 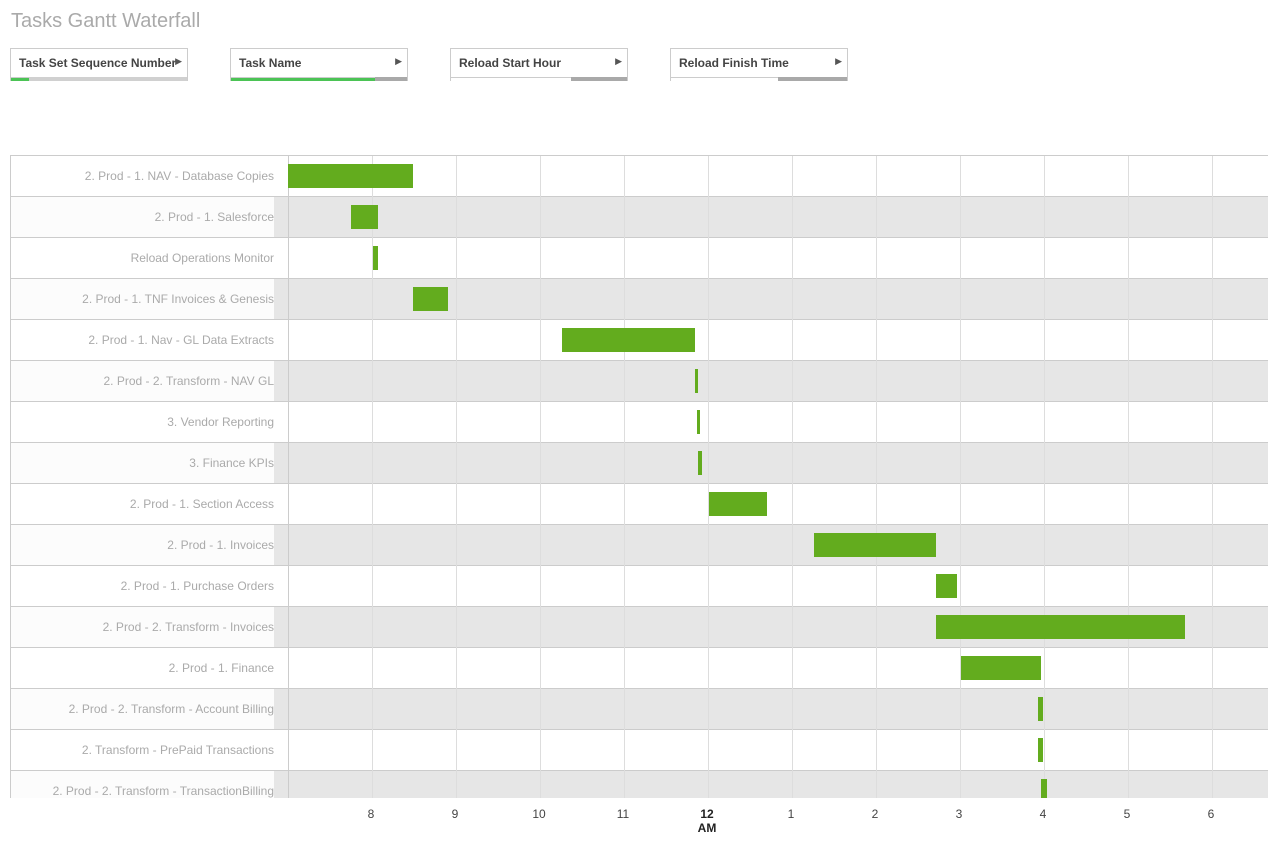 I want to click on task-label: 2. Prod - 2. Transform - Invoices, so click(x=142, y=627).